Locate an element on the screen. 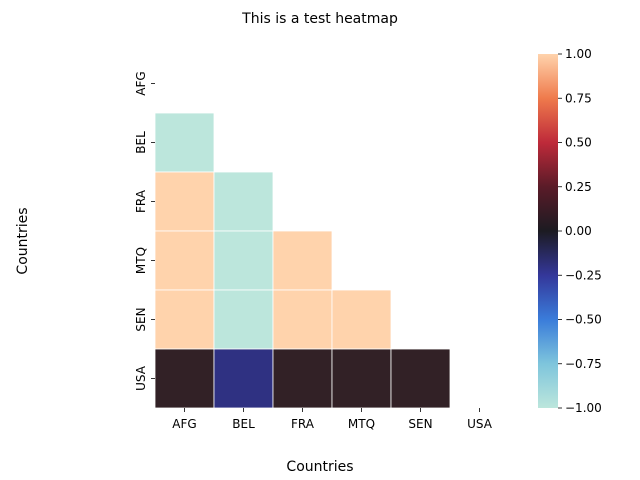 The image size is (640, 480). heatmap-cell-usa-mtq is located at coordinates (361, 378).